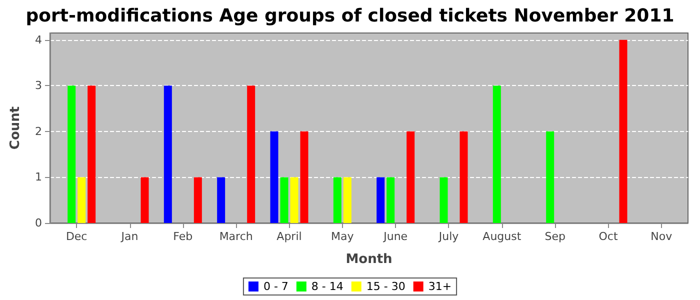 Image resolution: width=700 pixels, height=300 pixels. Describe the element at coordinates (327, 286) in the screenshot. I see `legend-label: 8 - 14` at that location.